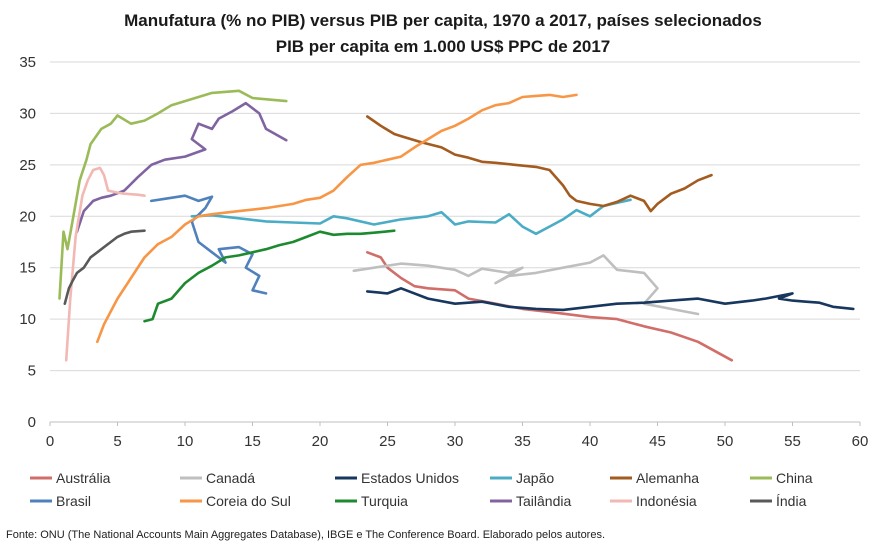 The height and width of the screenshot is (544, 886). I want to click on series-line-brasil, so click(209, 244).